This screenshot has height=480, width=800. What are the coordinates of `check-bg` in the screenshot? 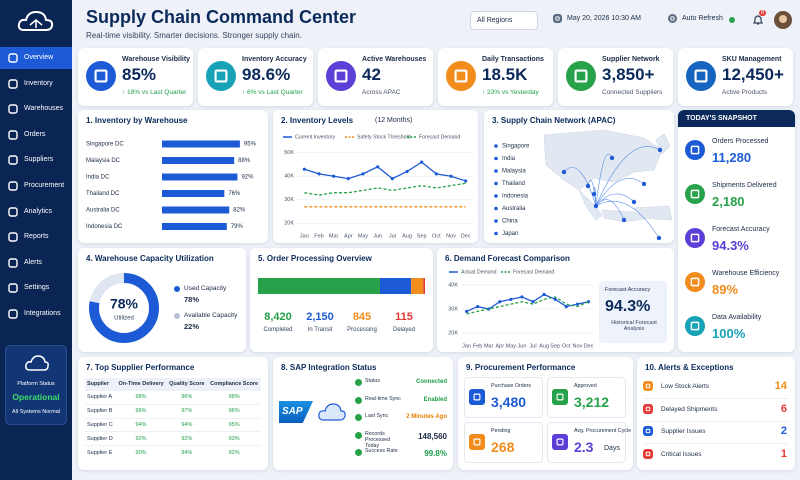 It's located at (358, 400).